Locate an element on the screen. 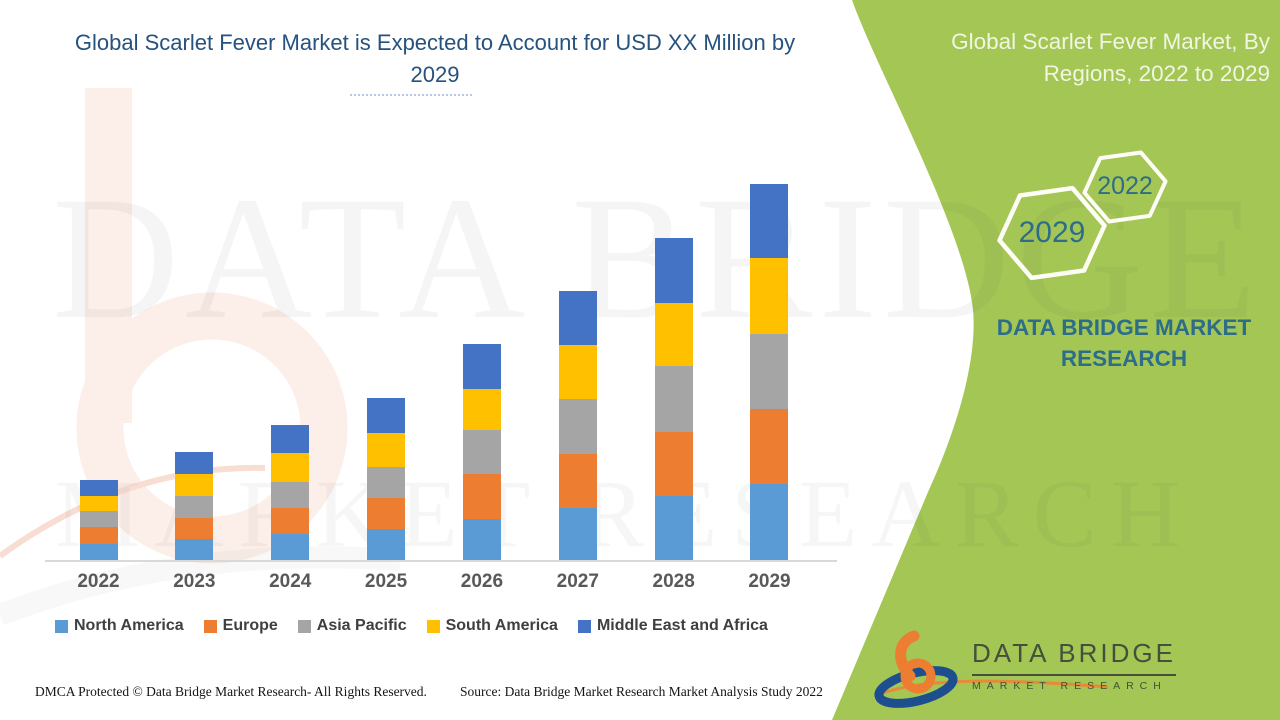 The image size is (1280, 720). bar-segment-2029-europe is located at coordinates (769, 446).